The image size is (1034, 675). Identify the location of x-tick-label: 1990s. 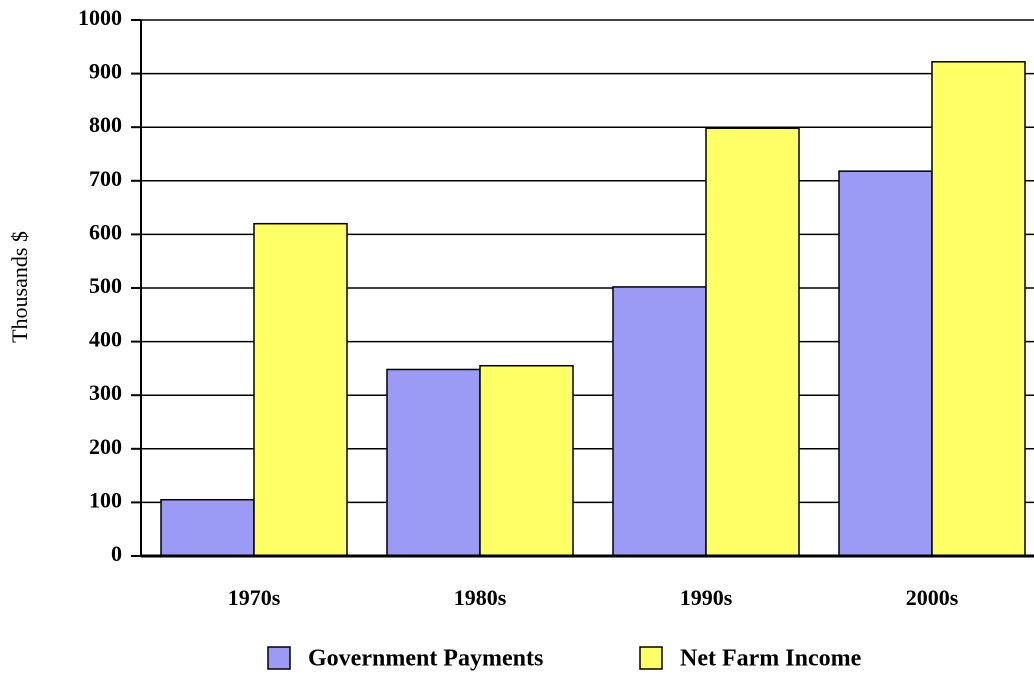
(706, 597).